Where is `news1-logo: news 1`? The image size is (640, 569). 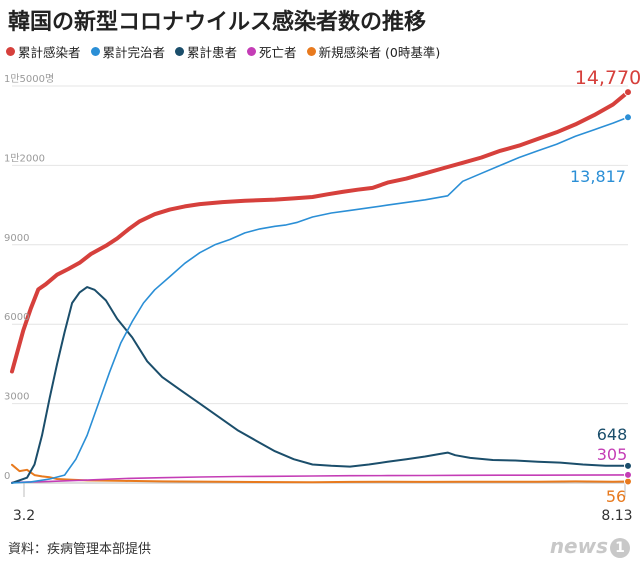 news1-logo: news 1 is located at coordinates (590, 546).